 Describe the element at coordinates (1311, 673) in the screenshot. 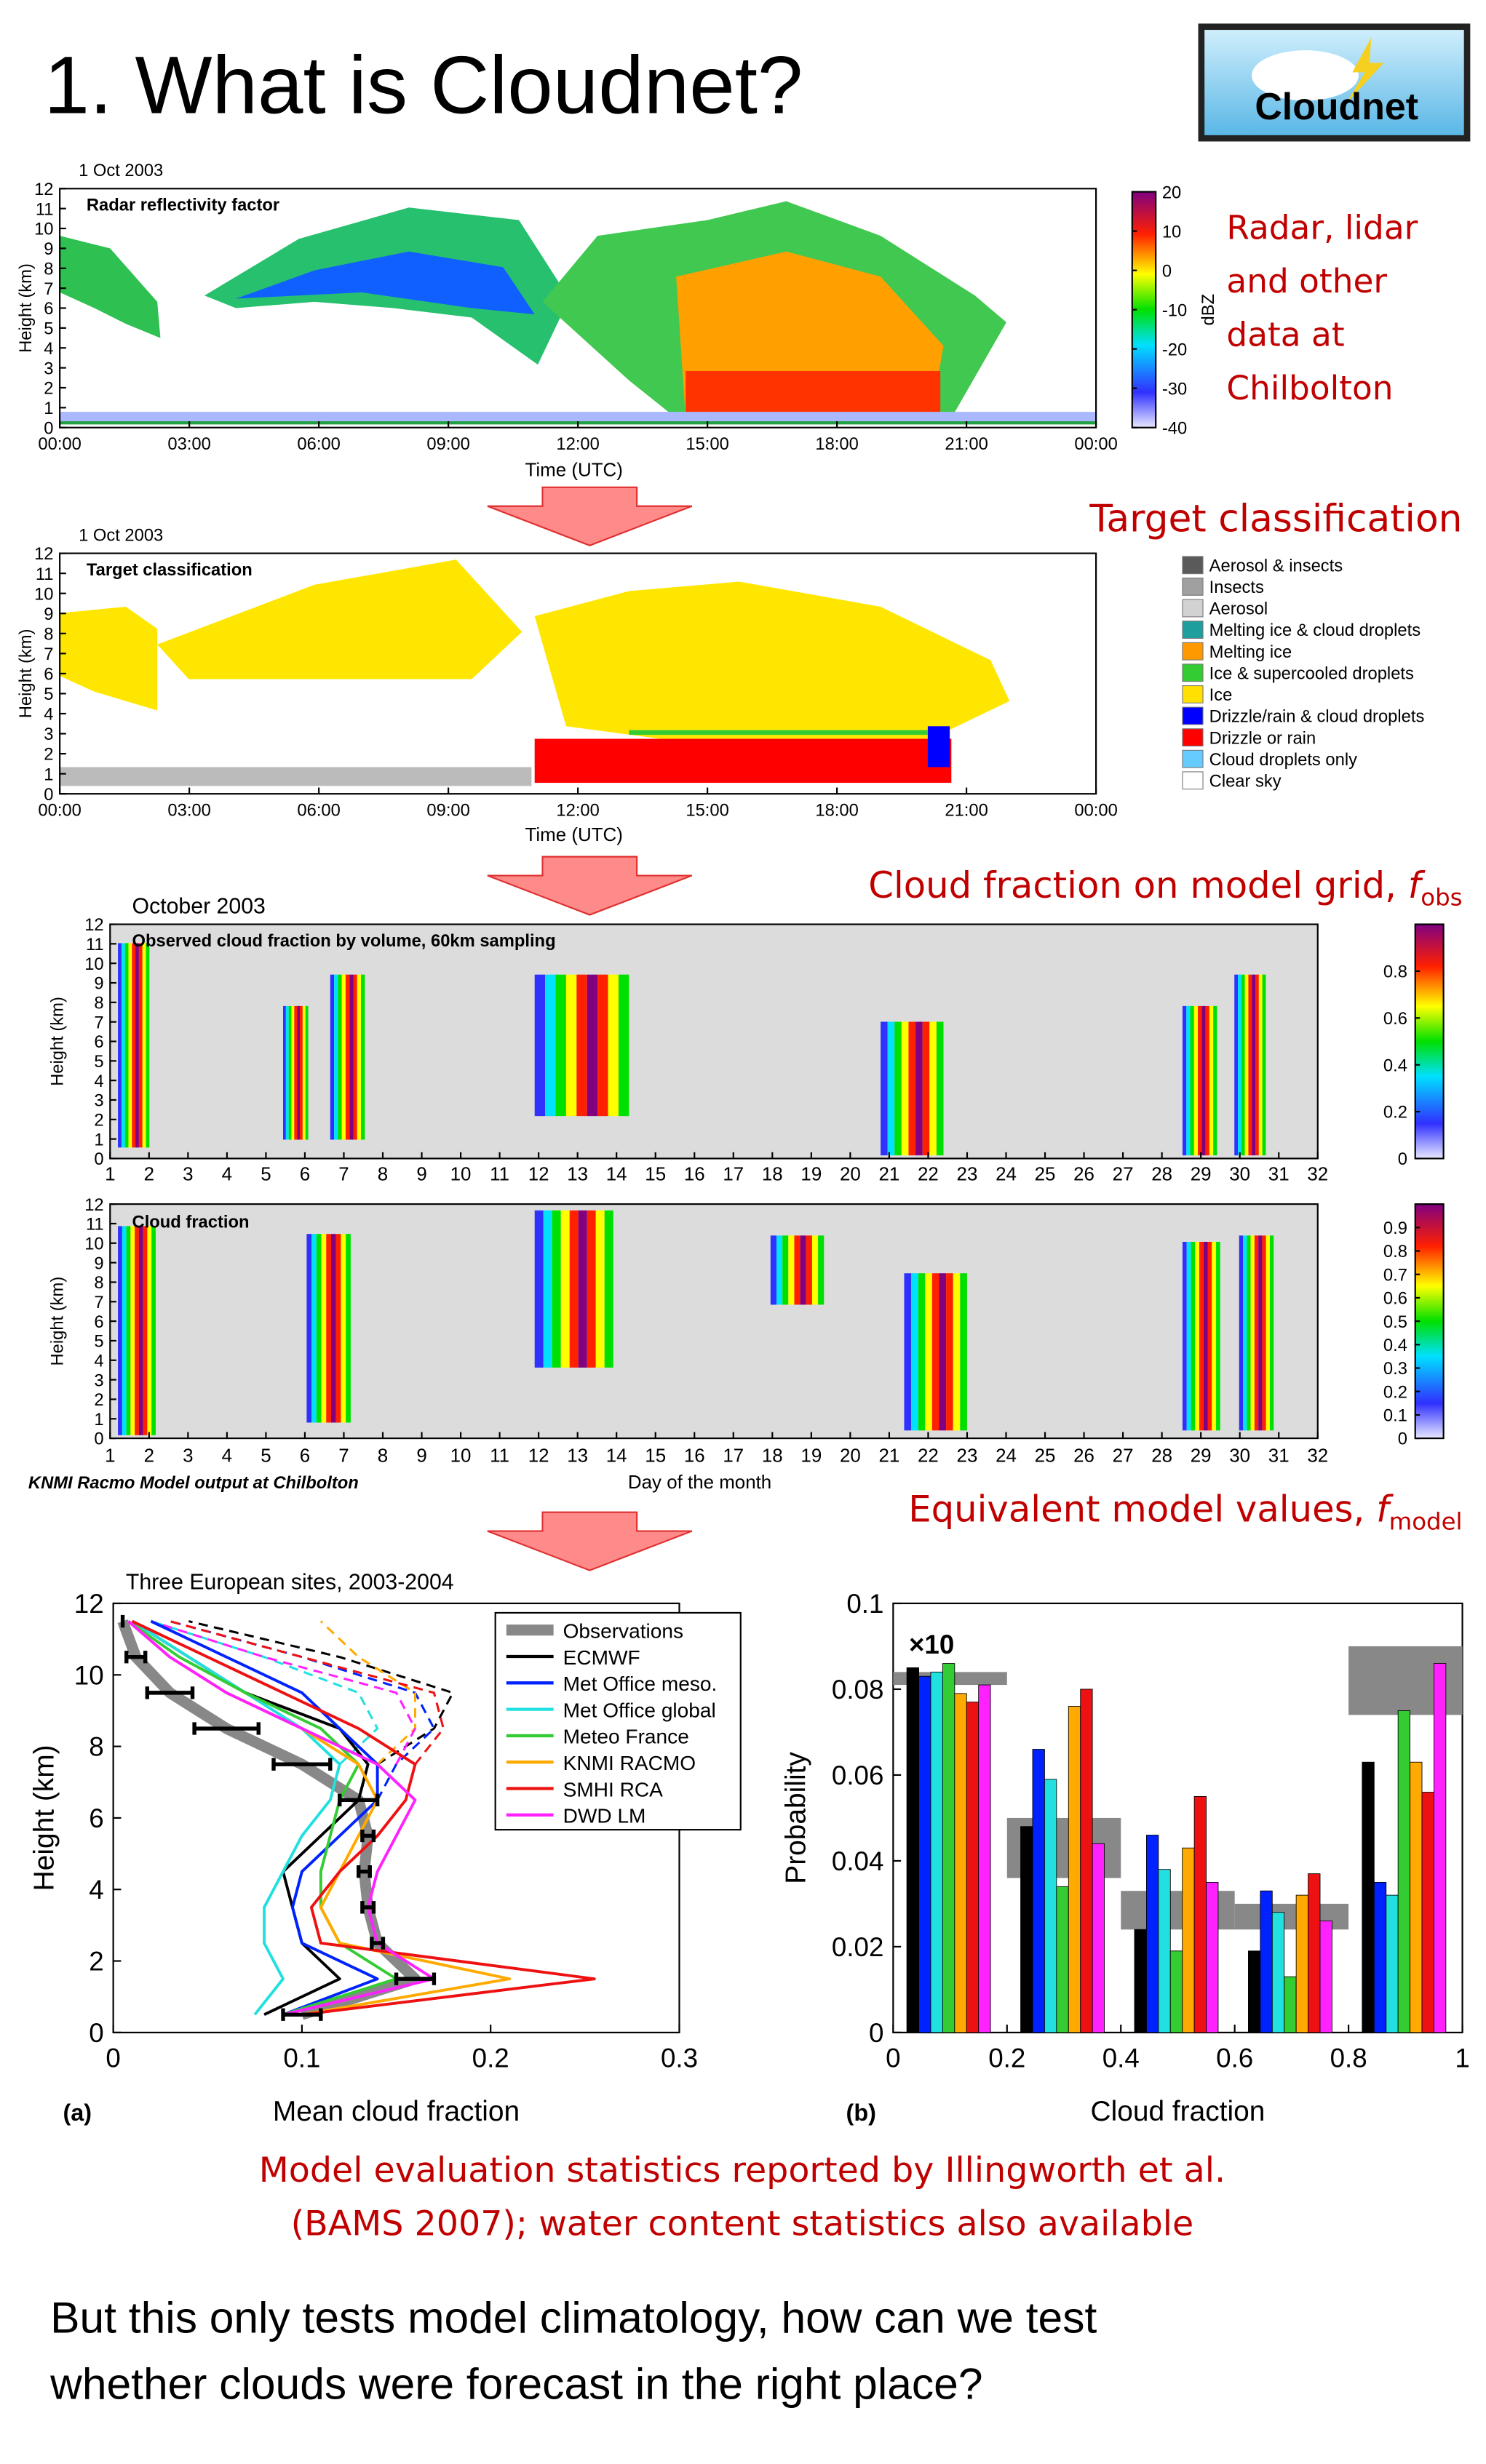

I see `legend-label: Ice & supercooled droplets` at that location.